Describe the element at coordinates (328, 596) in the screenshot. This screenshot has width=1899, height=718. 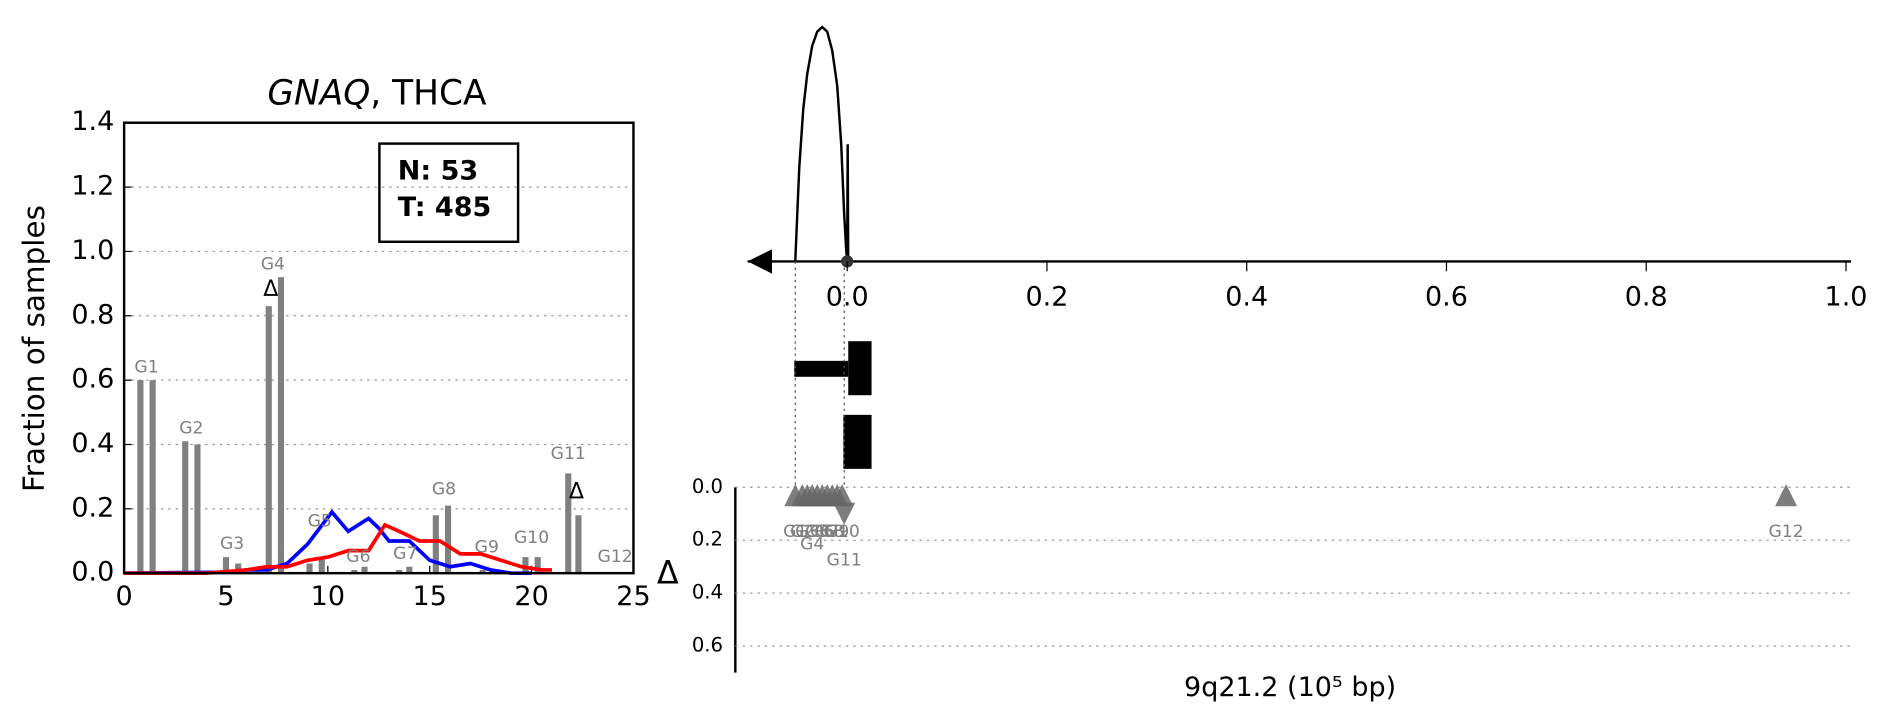
I see `x-tick-label: 10` at that location.